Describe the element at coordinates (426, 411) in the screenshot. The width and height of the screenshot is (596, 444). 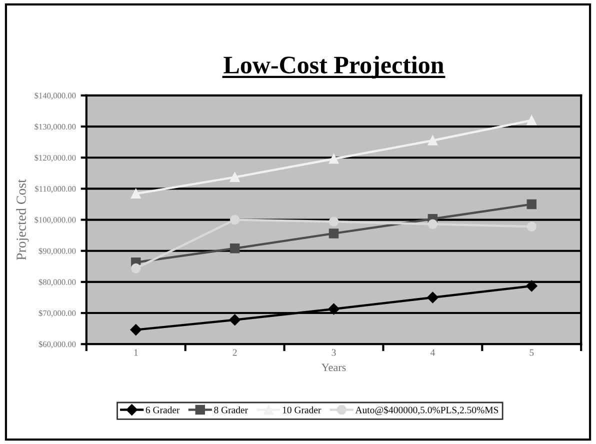
I see `legend-label: Auto@$400000,5.0%PLS,2.50%MS` at that location.